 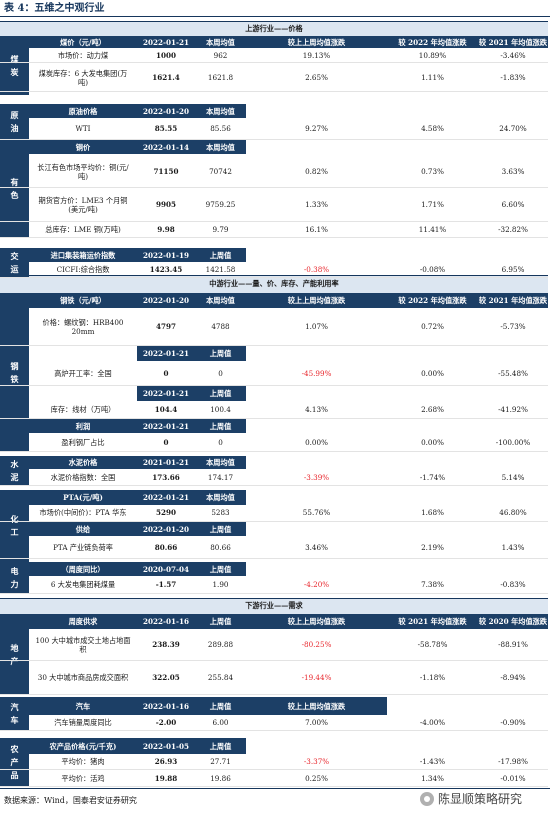 I want to click on change-vs-prev: 0.00%, so click(x=316, y=442).